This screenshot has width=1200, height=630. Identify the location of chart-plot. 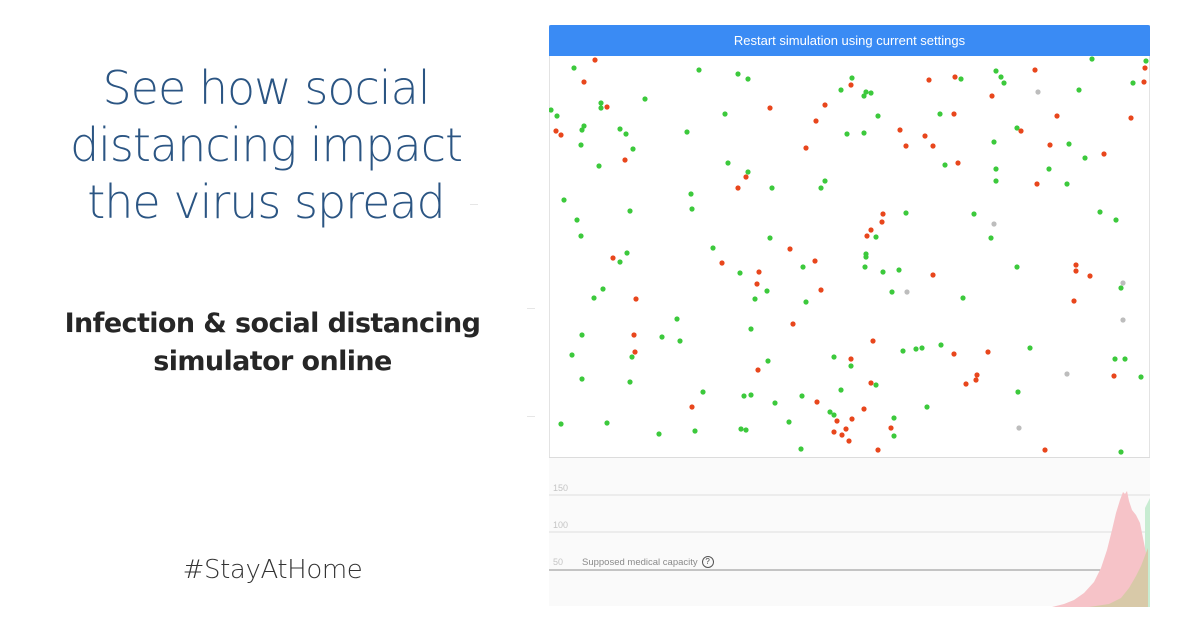
(849, 549).